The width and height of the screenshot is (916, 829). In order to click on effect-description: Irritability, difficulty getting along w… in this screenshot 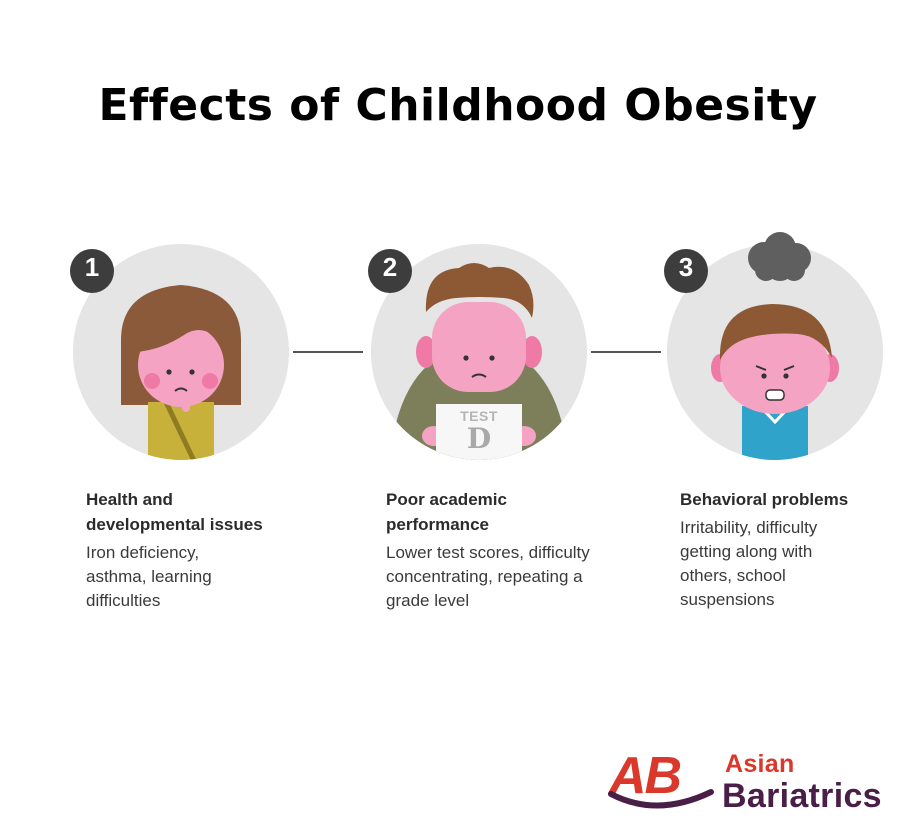, I will do `click(749, 563)`.